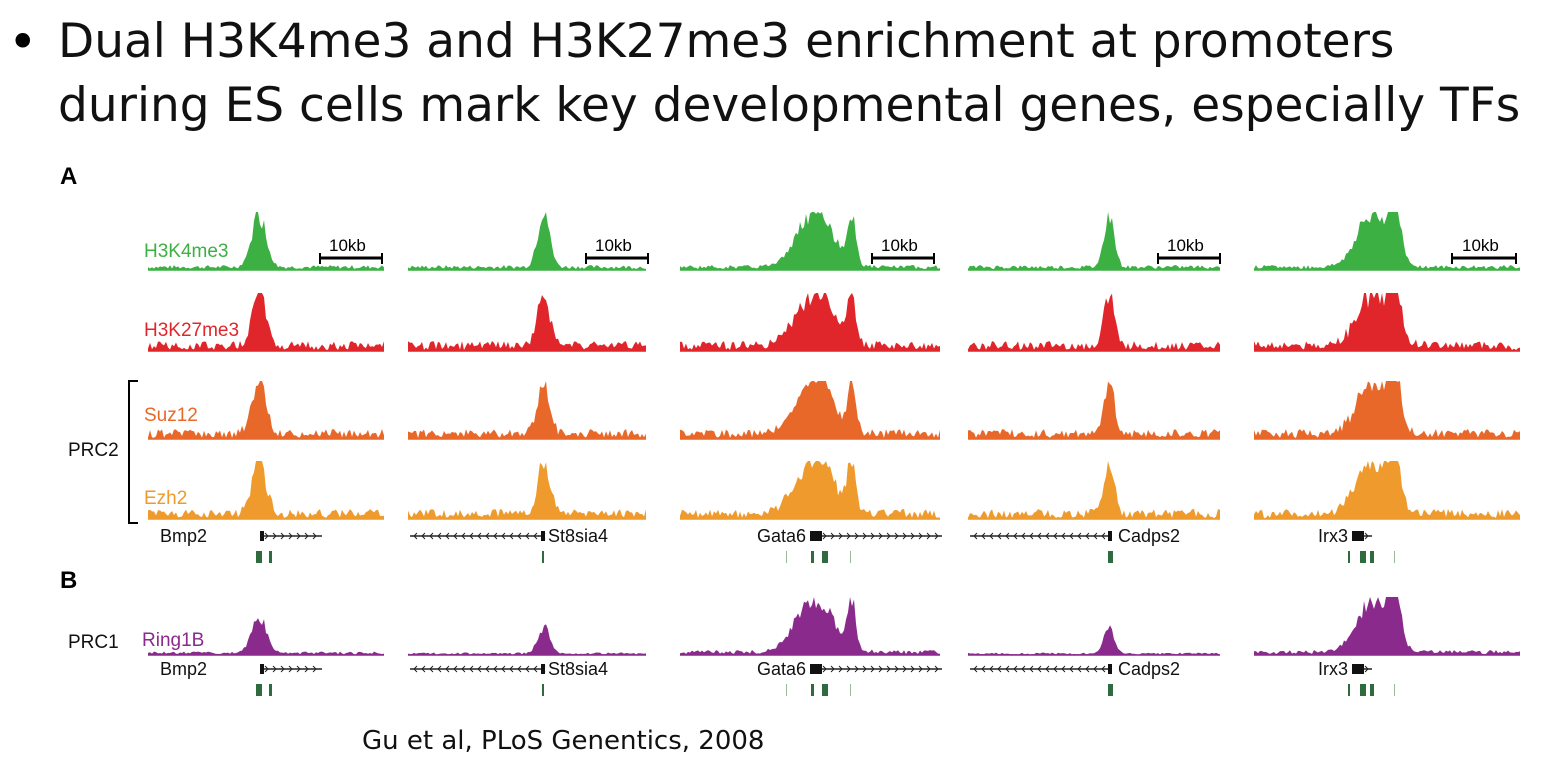 The height and width of the screenshot is (771, 1565). What do you see at coordinates (266, 410) in the screenshot?
I see `signal-suz12-bmp2` at bounding box center [266, 410].